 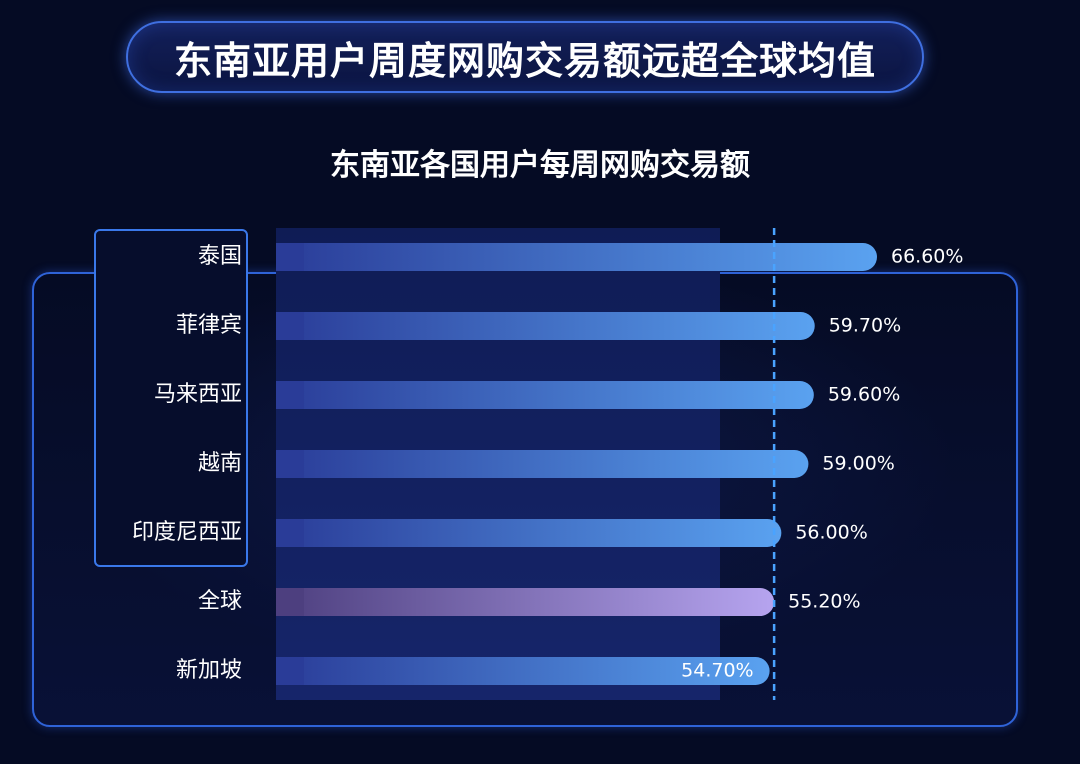 What do you see at coordinates (187, 532) in the screenshot?
I see `category-label: 印度尼西亚` at bounding box center [187, 532].